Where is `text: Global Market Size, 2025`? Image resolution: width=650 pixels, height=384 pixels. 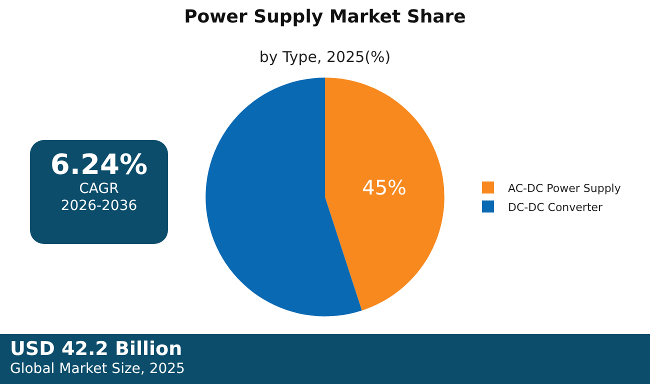 text: Global Market Size, 2025 is located at coordinates (97, 369).